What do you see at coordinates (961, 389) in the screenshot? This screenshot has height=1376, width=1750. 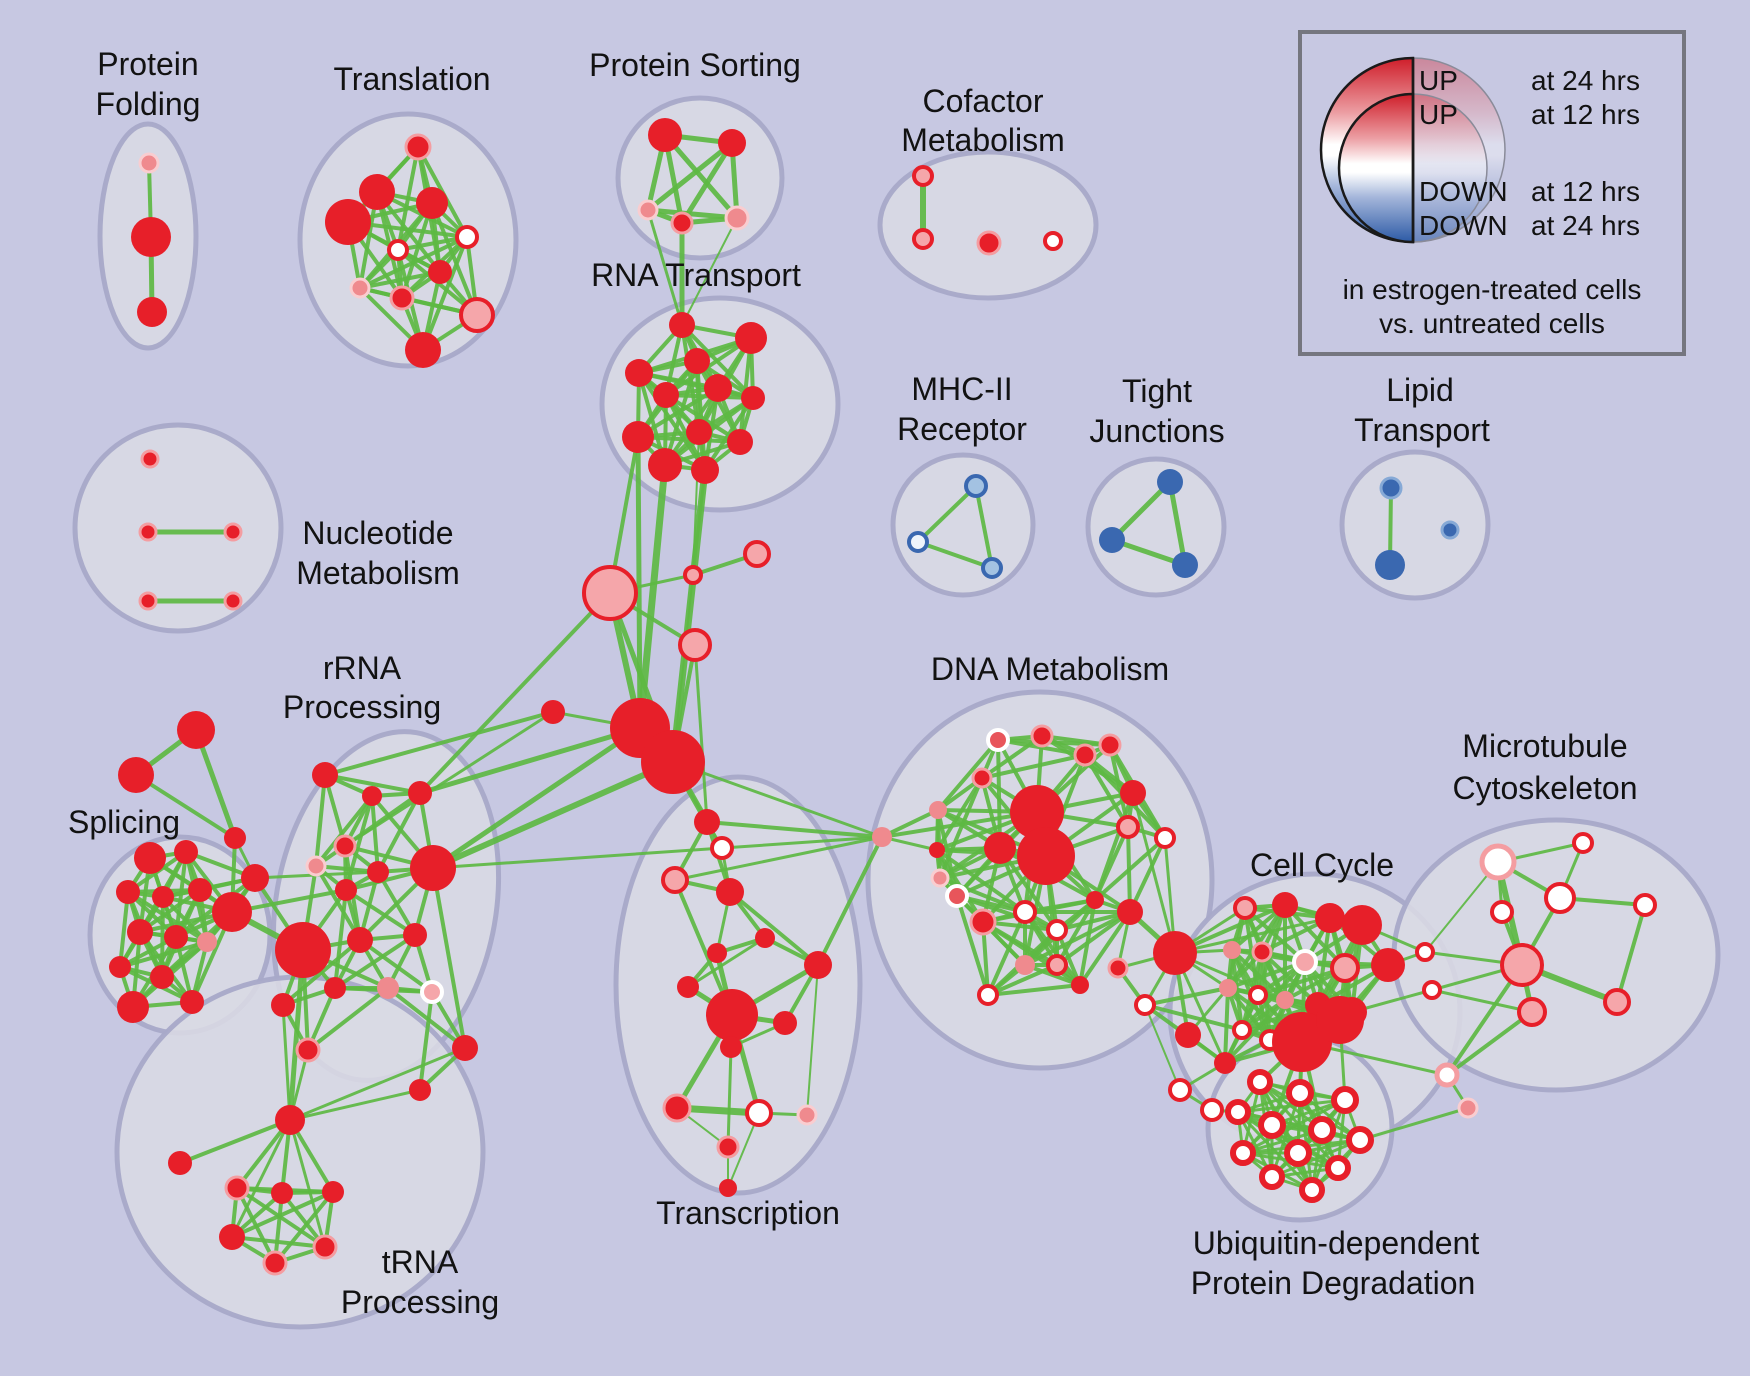 I see `cluster-label-mhc-ii-receptor-line0: MHC-II` at bounding box center [961, 389].